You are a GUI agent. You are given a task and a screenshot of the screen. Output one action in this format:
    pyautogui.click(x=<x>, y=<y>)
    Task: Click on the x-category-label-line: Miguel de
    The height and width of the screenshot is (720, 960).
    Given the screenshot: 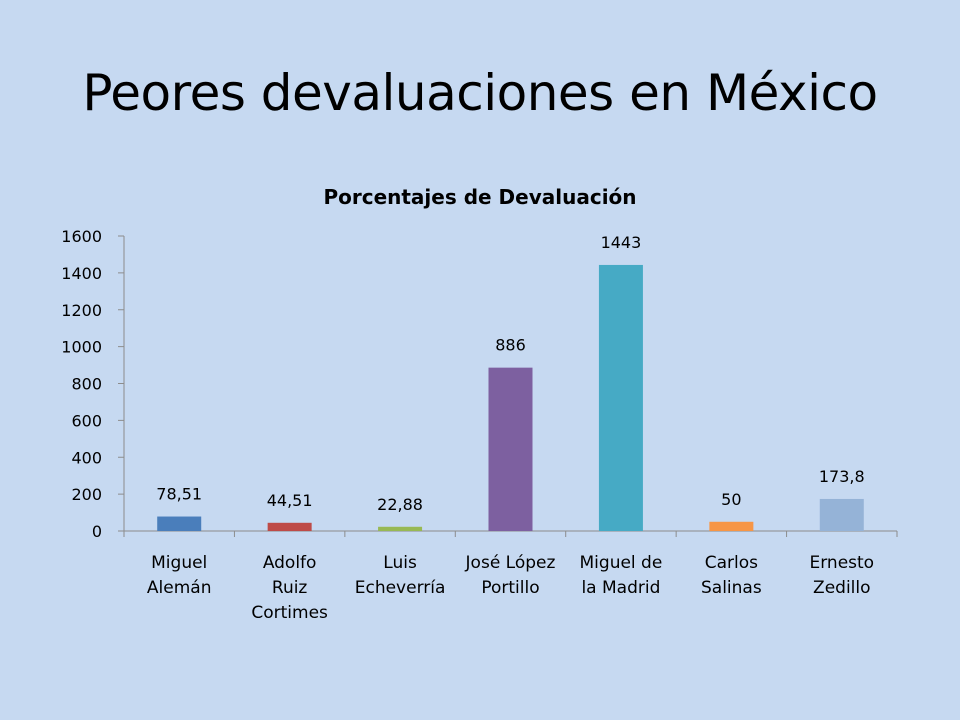 What is the action you would take?
    pyautogui.click(x=621, y=563)
    